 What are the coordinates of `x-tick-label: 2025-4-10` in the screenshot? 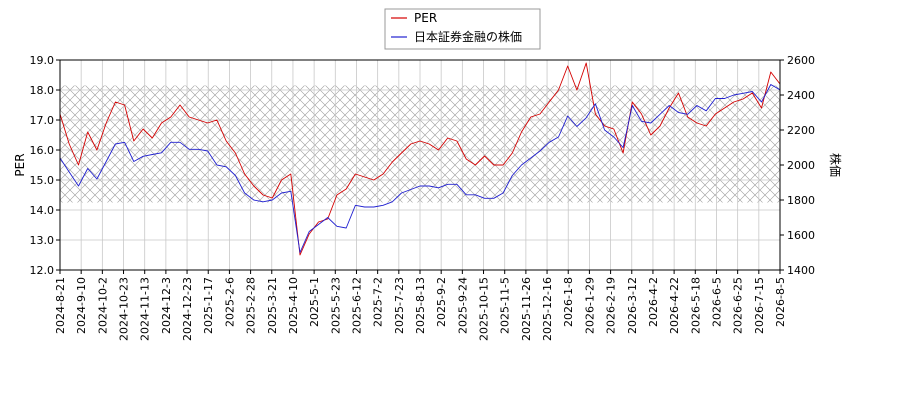 It's located at (293, 305).